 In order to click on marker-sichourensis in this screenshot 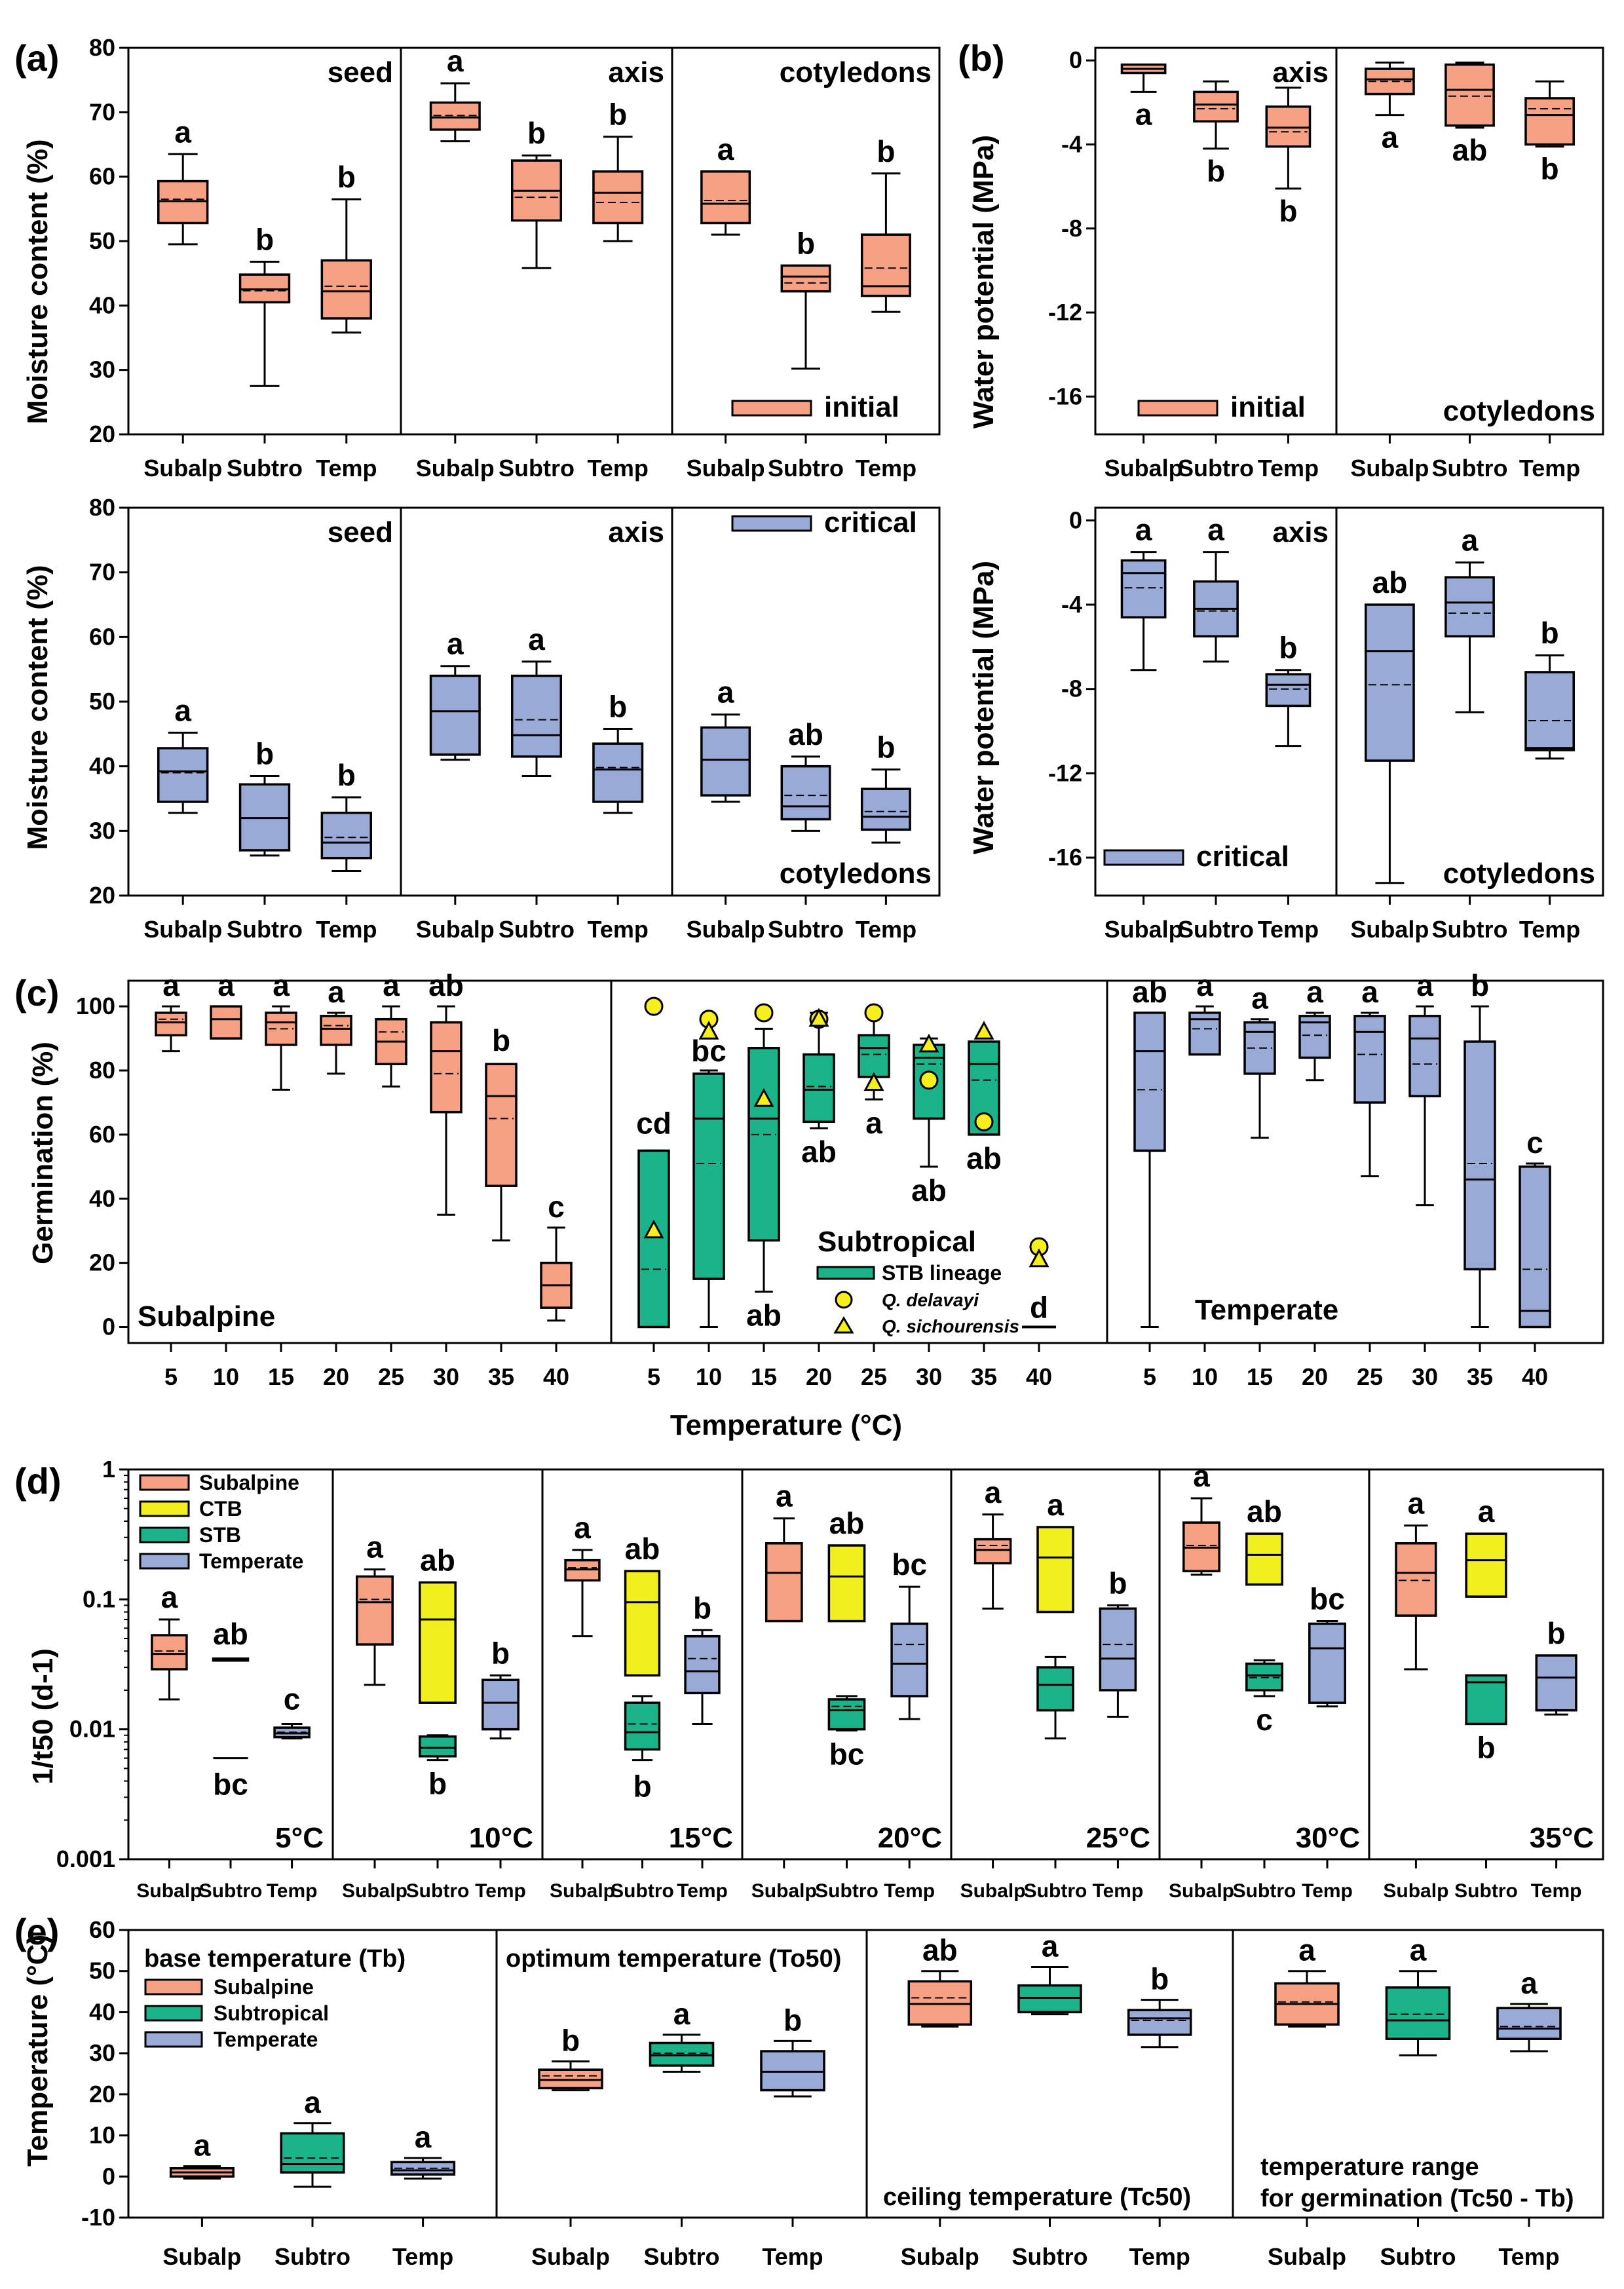, I will do `click(653, 1229)`.